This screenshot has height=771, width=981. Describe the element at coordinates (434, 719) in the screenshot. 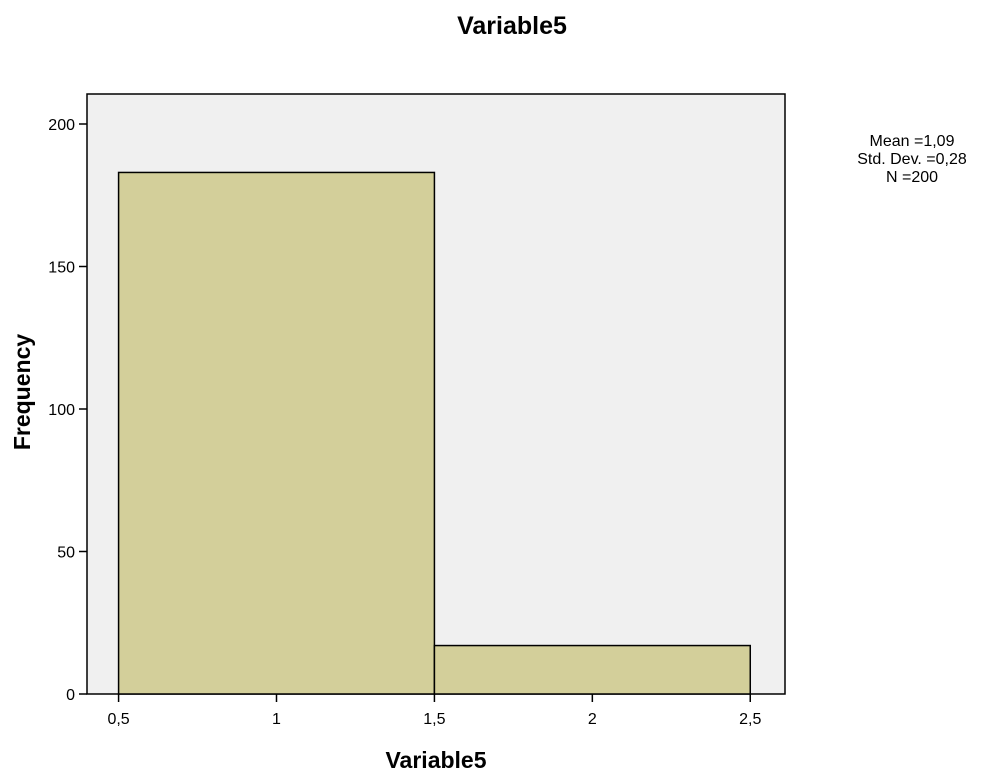

I see `x-tick-label-2: 1,5` at that location.